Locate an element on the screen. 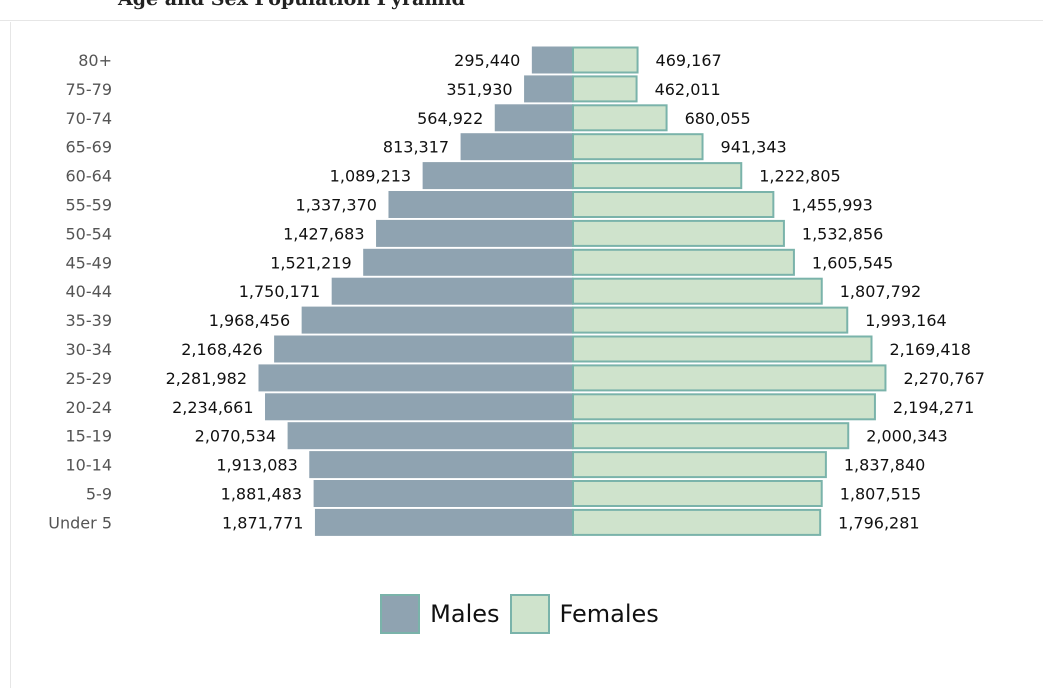 Image resolution: width=1043 pixels, height=688 pixels. age-group-label: 30-34 is located at coordinates (89, 349).